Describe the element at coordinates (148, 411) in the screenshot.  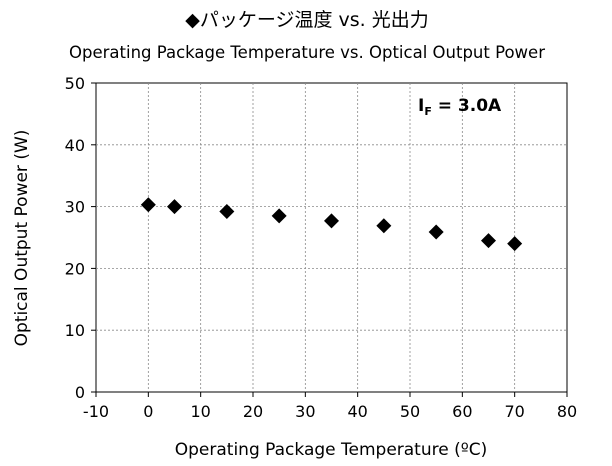
I see `x-tick-label: 0` at that location.